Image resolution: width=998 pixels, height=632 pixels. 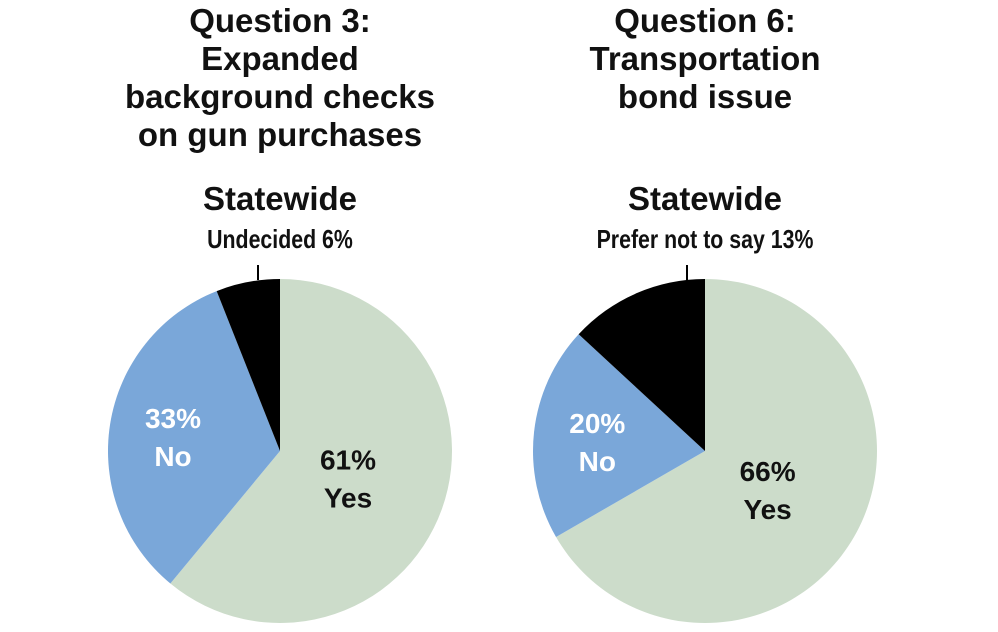 What do you see at coordinates (705, 96) in the screenshot?
I see `title-line: bond issue` at bounding box center [705, 96].